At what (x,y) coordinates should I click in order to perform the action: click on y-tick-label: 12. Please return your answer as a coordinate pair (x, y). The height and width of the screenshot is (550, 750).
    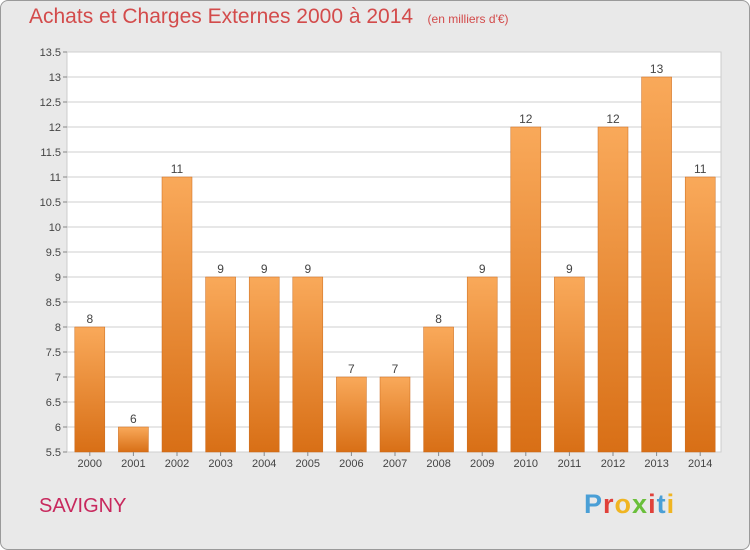
    Looking at the image, I should click on (55, 128).